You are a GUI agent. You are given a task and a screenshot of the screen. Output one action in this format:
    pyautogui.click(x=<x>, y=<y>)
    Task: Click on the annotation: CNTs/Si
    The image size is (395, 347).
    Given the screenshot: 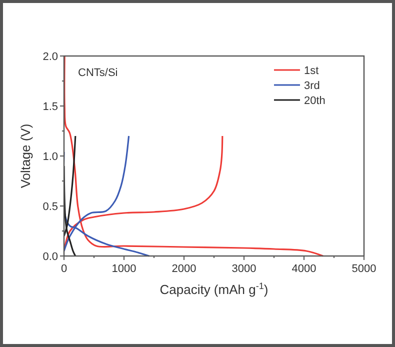 What is the action you would take?
    pyautogui.click(x=98, y=73)
    